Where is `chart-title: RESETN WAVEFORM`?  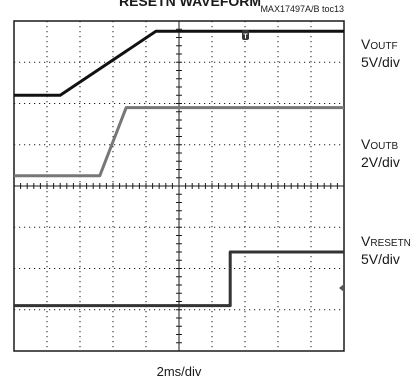 chart-title: RESETN WAVEFORM is located at coordinates (190, 4).